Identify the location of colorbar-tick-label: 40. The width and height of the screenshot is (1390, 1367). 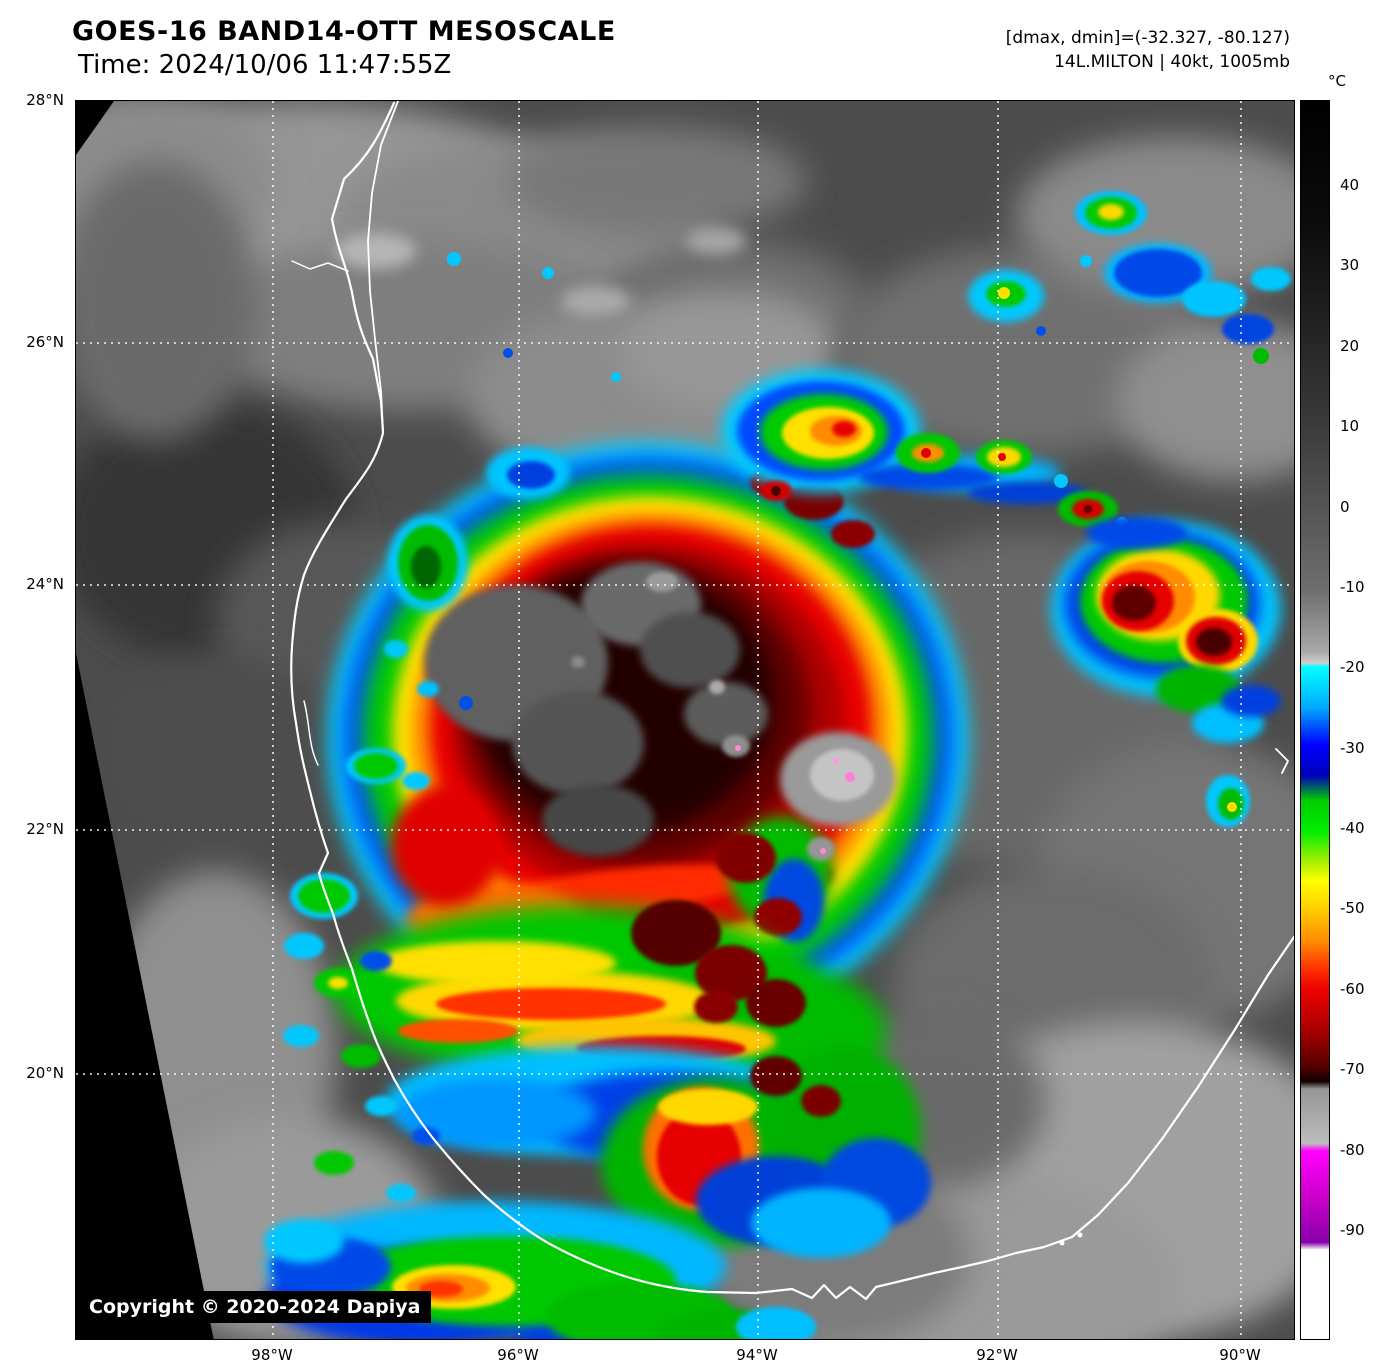
(1350, 185).